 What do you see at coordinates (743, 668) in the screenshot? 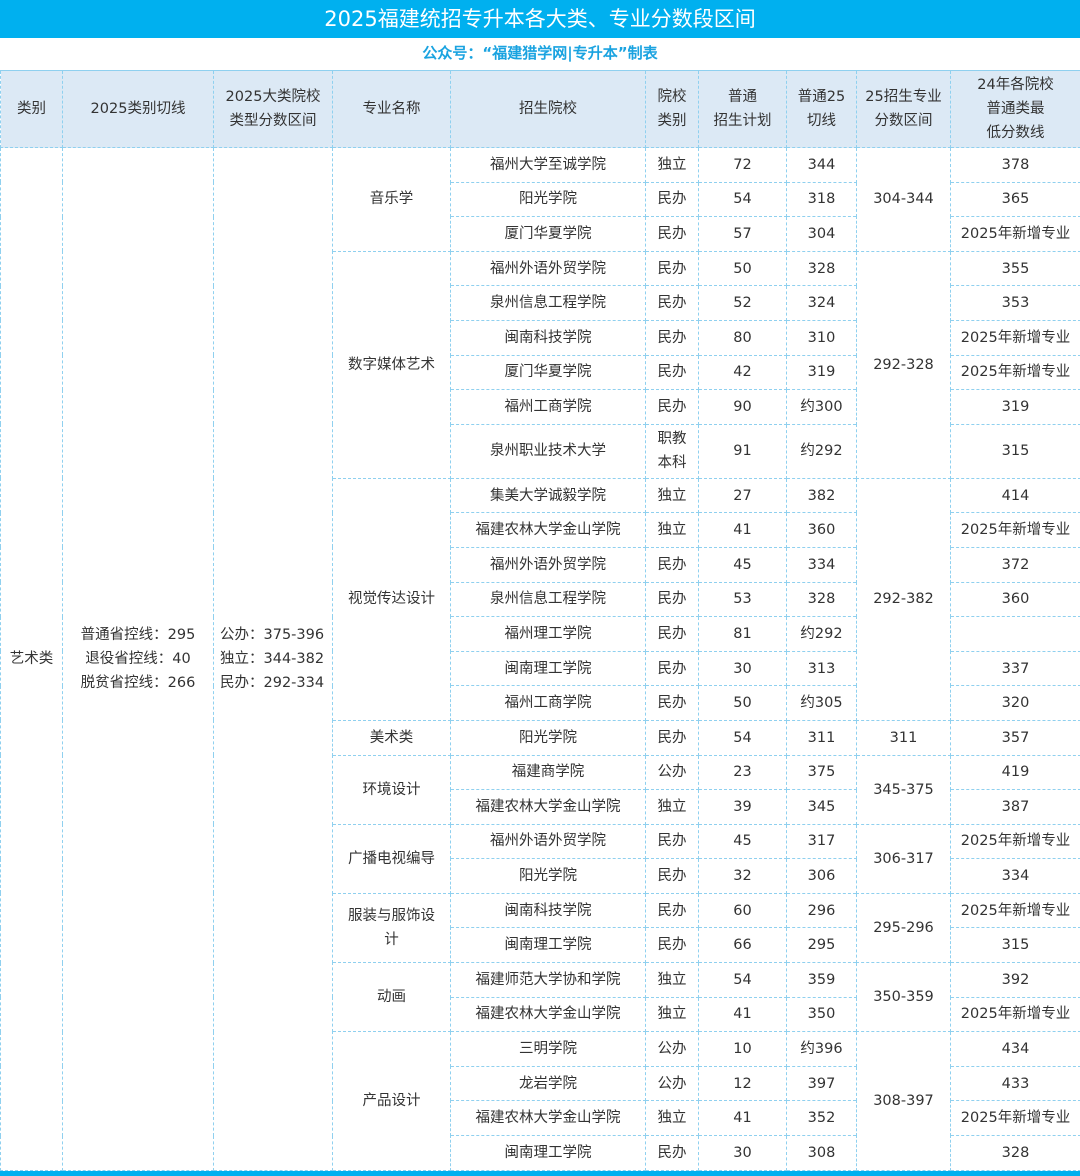
I see `plan-cell: 30` at bounding box center [743, 668].